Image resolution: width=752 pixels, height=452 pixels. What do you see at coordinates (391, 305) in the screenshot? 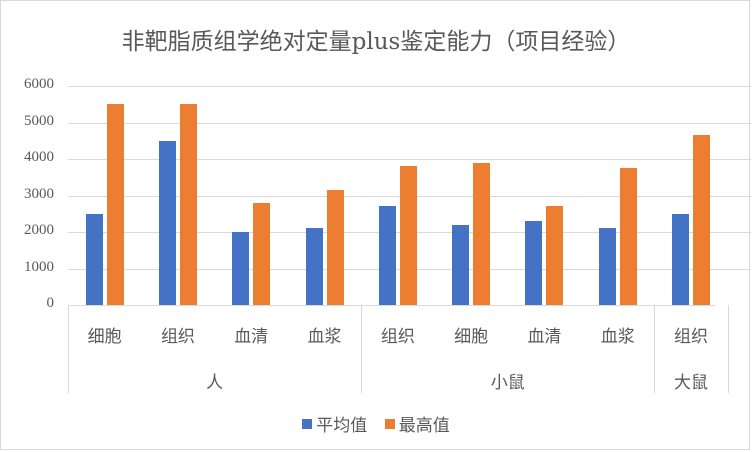
I see `x-axis-line` at bounding box center [391, 305].